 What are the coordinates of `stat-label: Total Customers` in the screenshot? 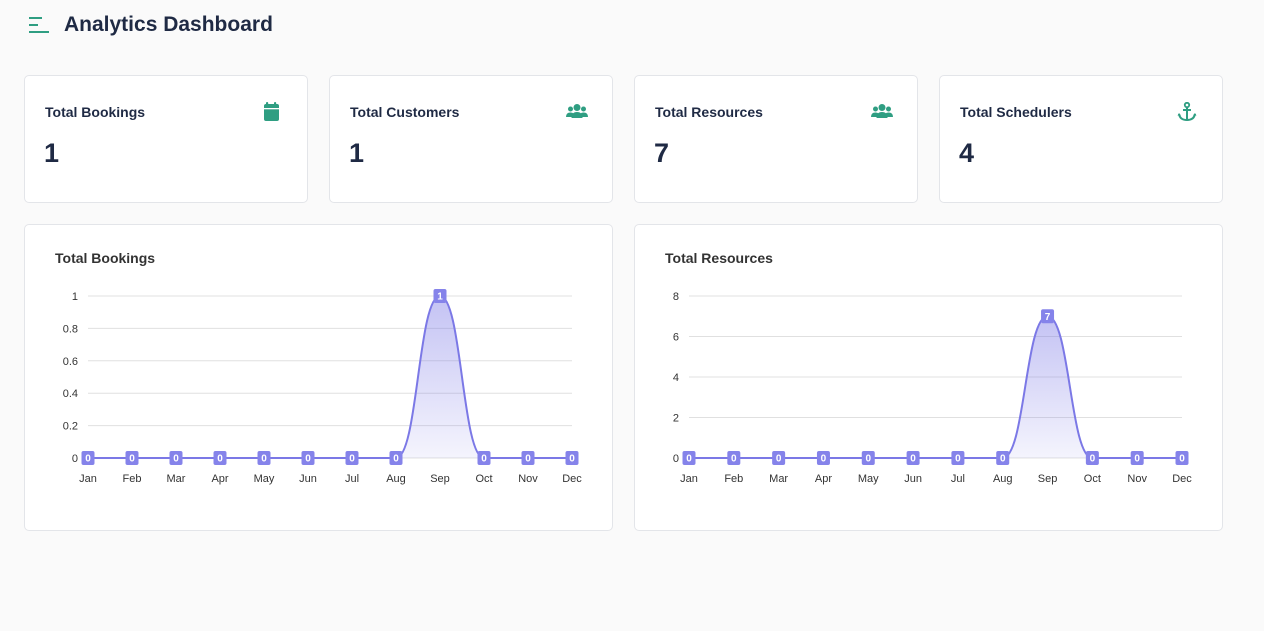 It's located at (405, 112).